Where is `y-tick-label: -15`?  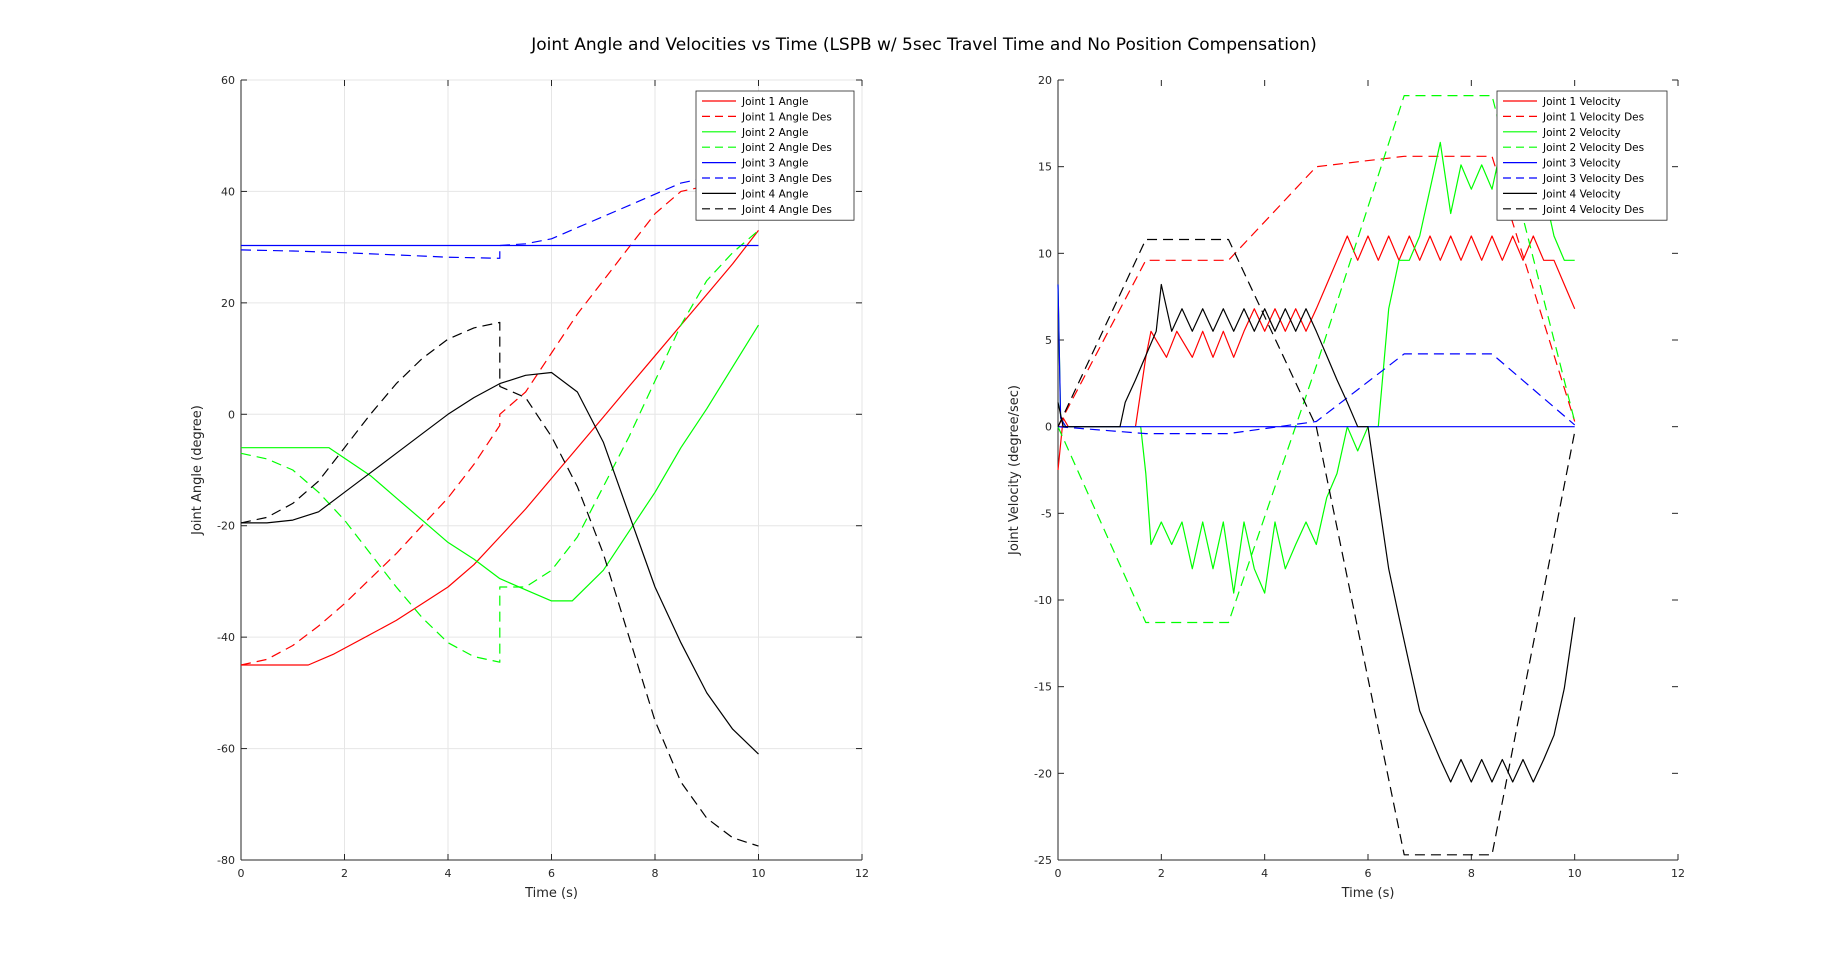
y-tick-label: -15 is located at coordinates (1043, 687).